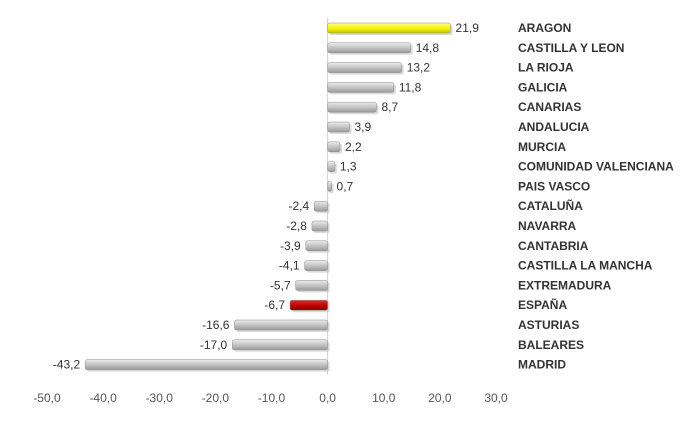 Image resolution: width=700 pixels, height=428 pixels. Describe the element at coordinates (289, 266) in the screenshot. I see `value-label: -4,1` at that location.